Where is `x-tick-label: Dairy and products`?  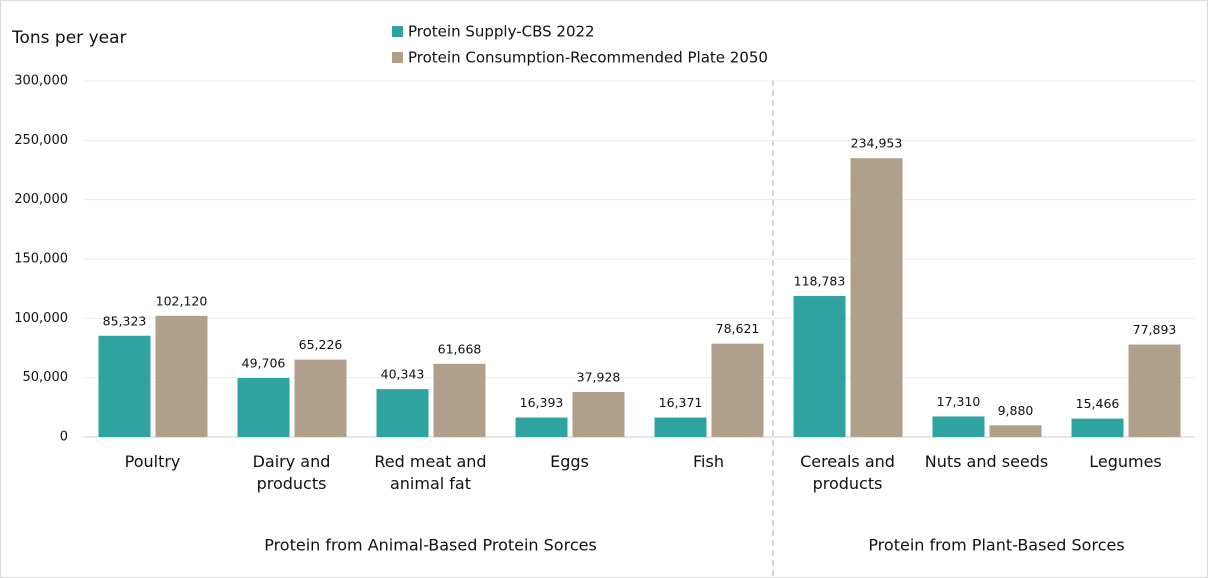 x-tick-label: Dairy and products is located at coordinates (291, 472).